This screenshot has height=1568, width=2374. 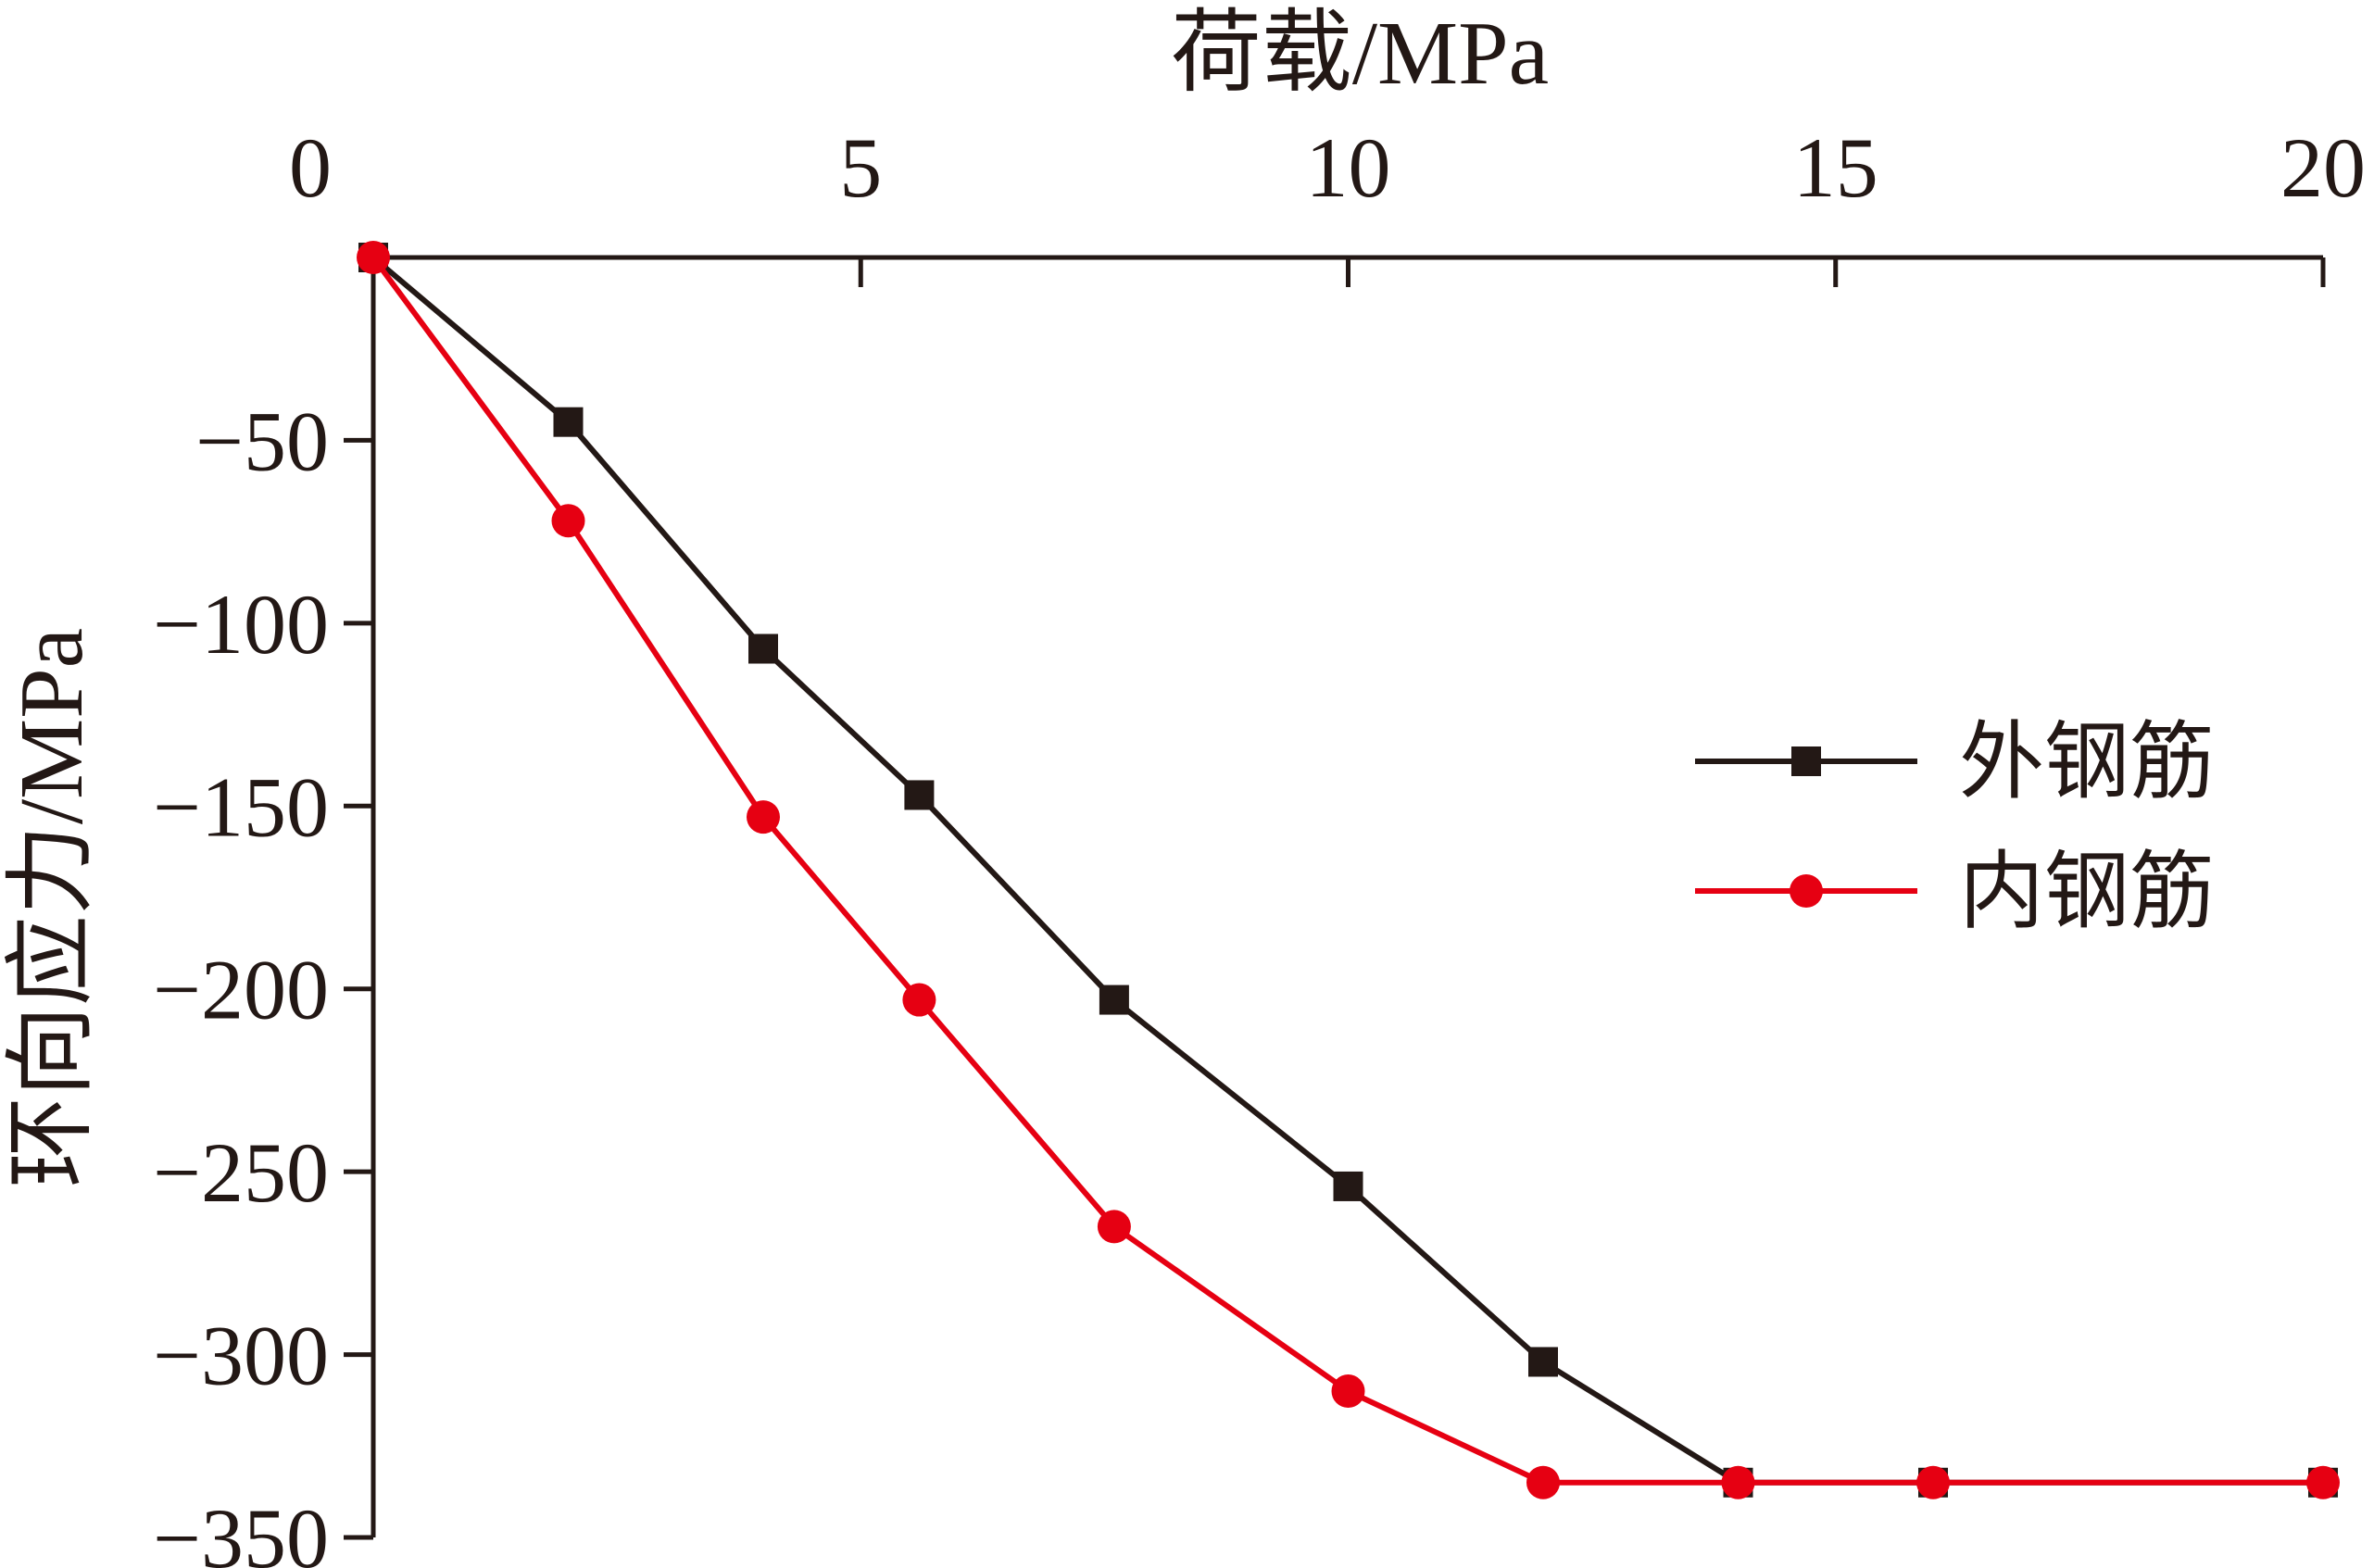 What do you see at coordinates (2323, 168) in the screenshot?
I see `x-tick-label: 20` at bounding box center [2323, 168].